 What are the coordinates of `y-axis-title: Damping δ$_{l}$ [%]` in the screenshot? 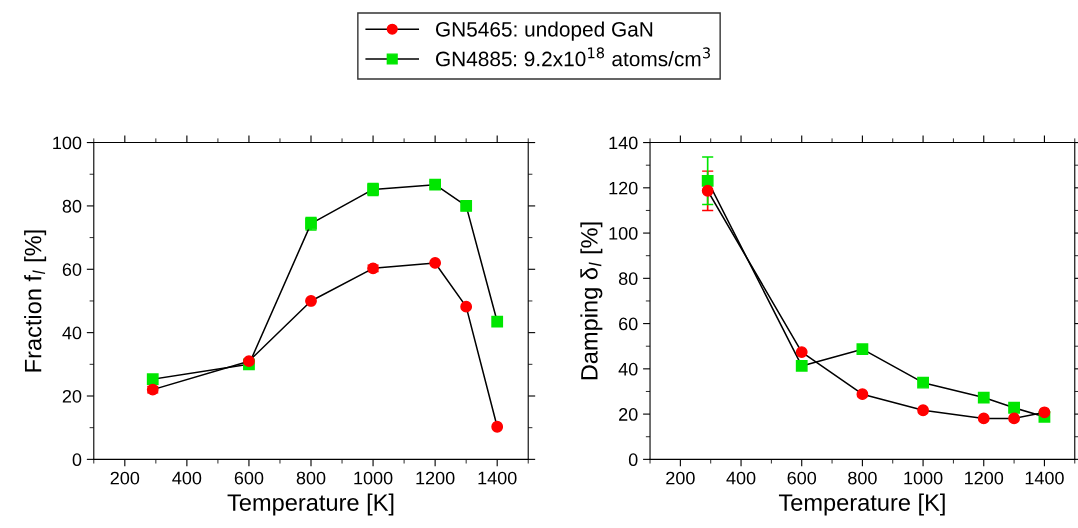 It's located at (591, 301).